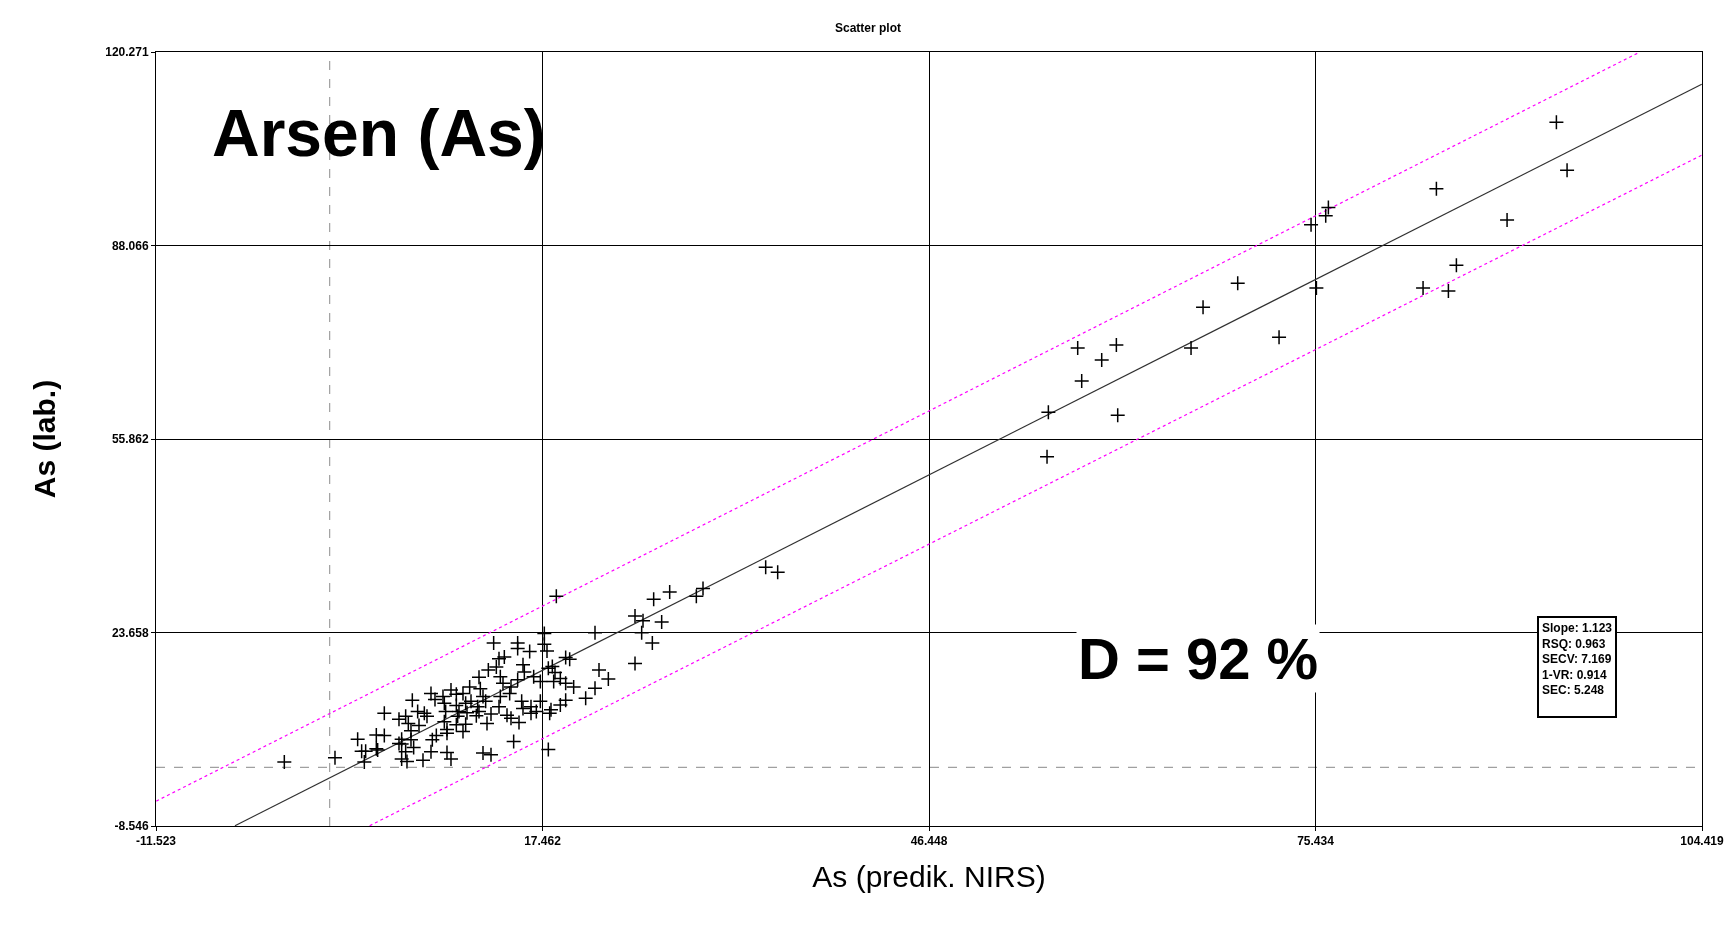 Image resolution: width=1736 pixels, height=936 pixels. Describe the element at coordinates (543, 841) in the screenshot. I see `x-tick-label: 17.462` at that location.